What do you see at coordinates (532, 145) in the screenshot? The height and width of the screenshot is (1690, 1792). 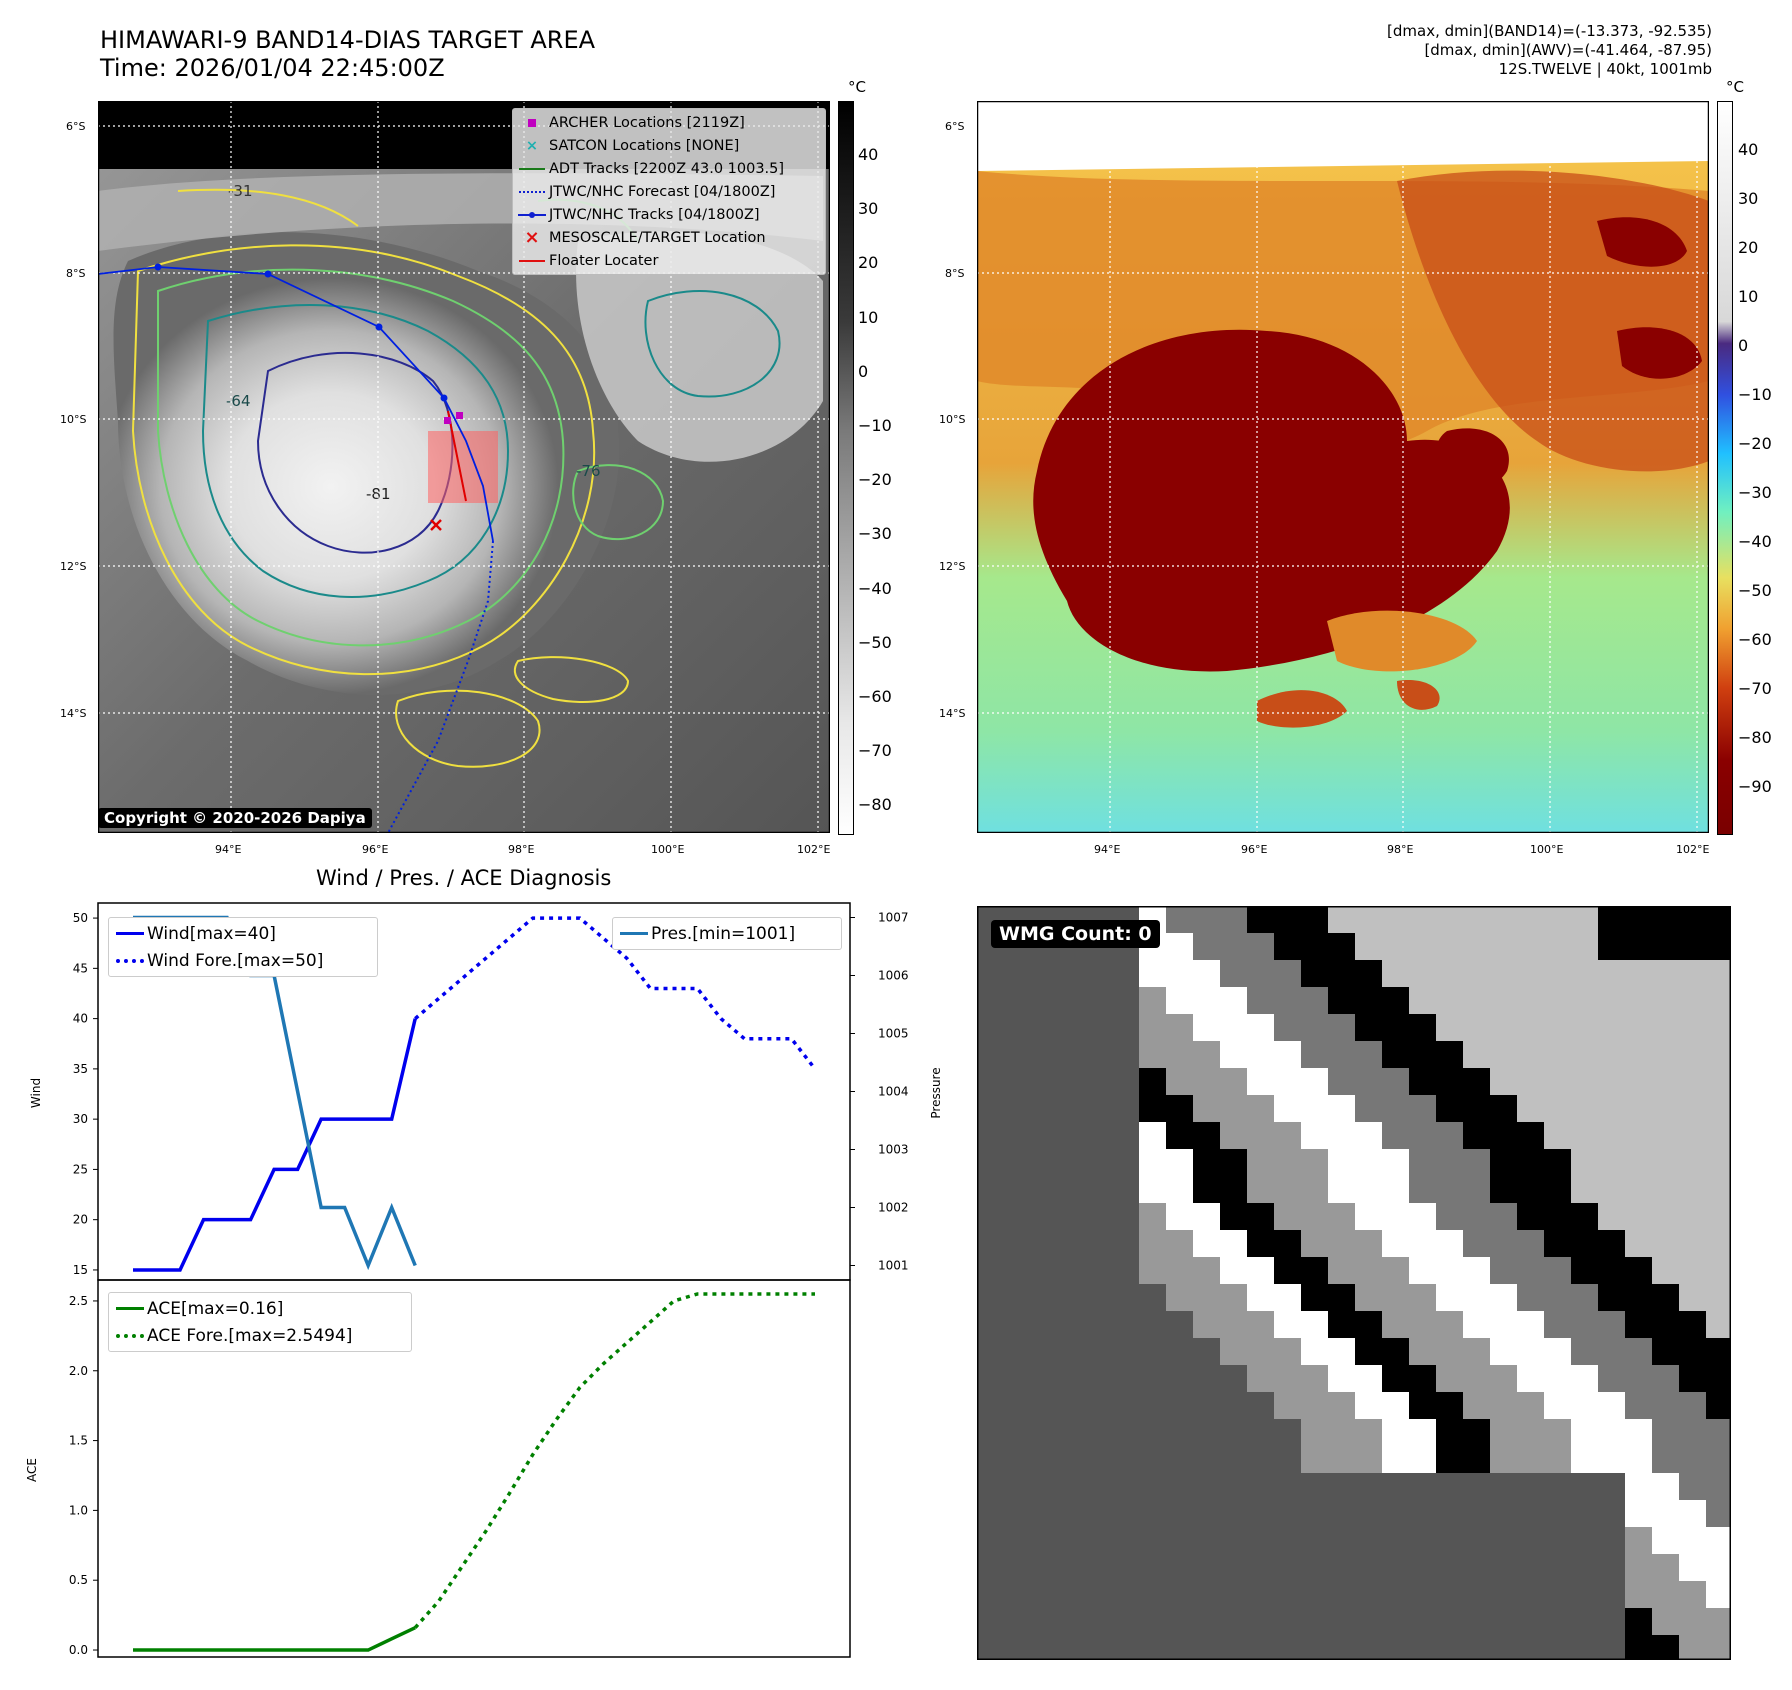 I see `x-icon: ×` at bounding box center [532, 145].